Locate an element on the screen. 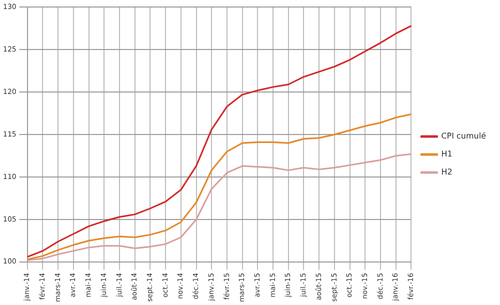 The height and width of the screenshot is (305, 500). legend-label: H1 is located at coordinates (446, 154).